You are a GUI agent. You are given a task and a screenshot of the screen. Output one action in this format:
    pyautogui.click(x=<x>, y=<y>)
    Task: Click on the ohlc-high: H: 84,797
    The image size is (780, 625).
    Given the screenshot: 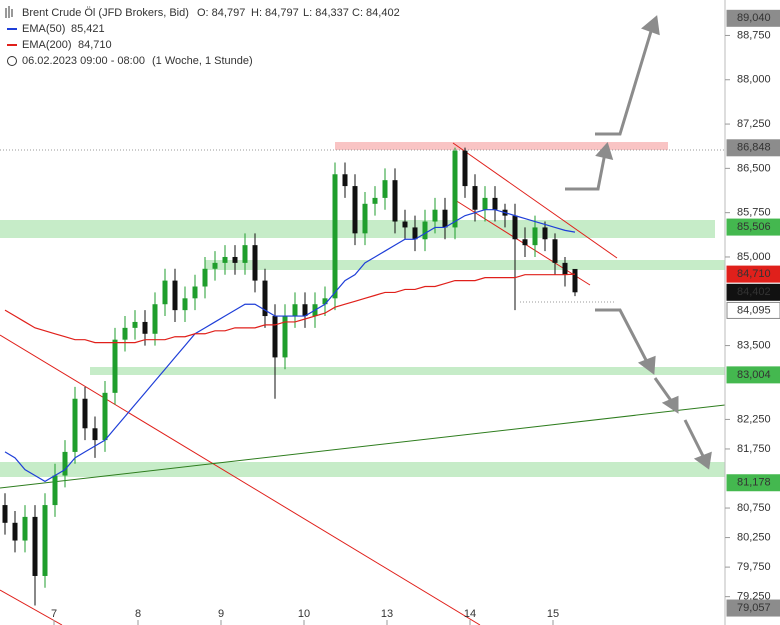 What is the action you would take?
    pyautogui.click(x=275, y=13)
    